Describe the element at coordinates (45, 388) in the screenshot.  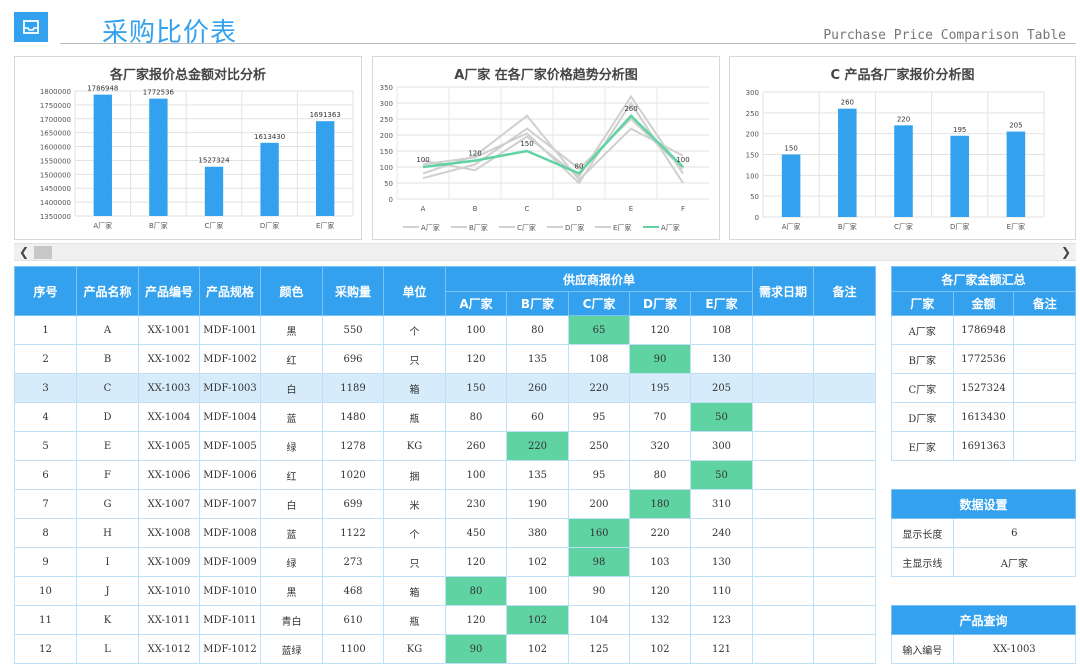
I see `row-number: 3` at that location.